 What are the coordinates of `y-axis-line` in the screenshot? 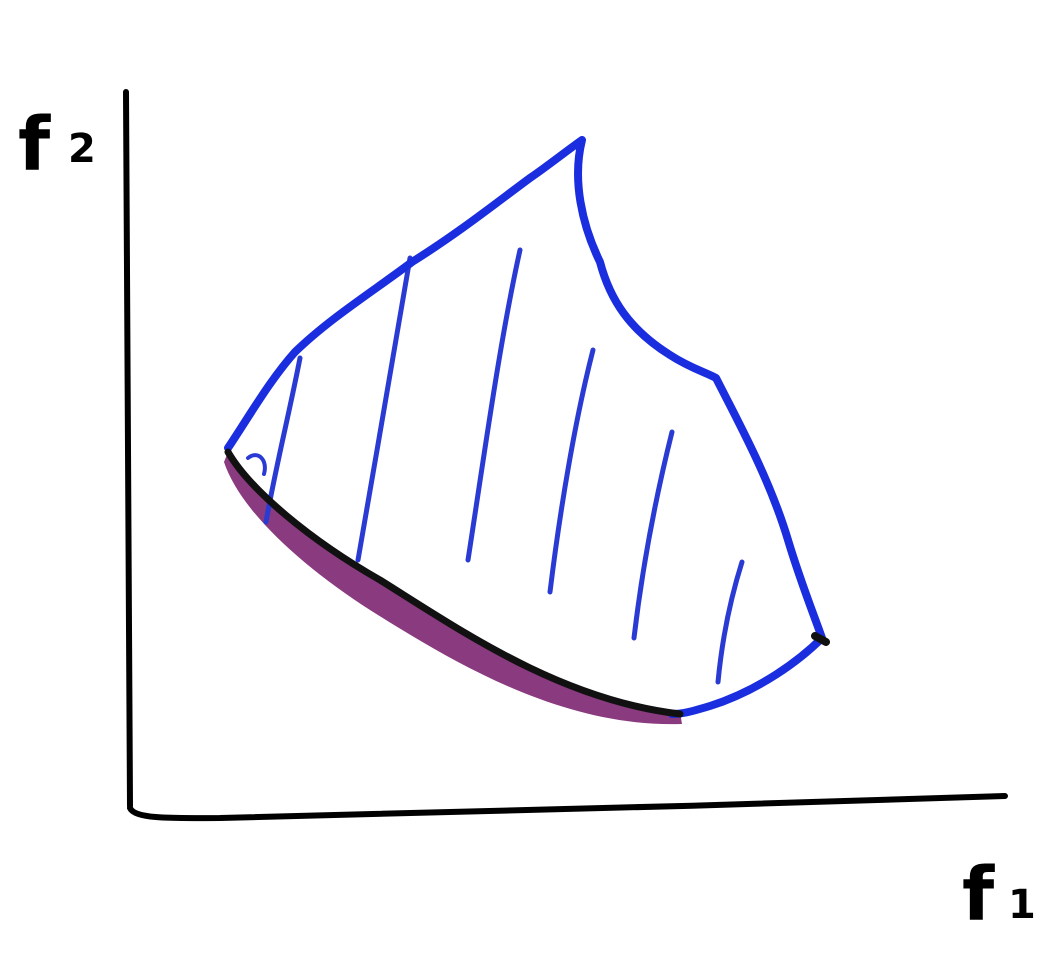 It's located at (128, 449).